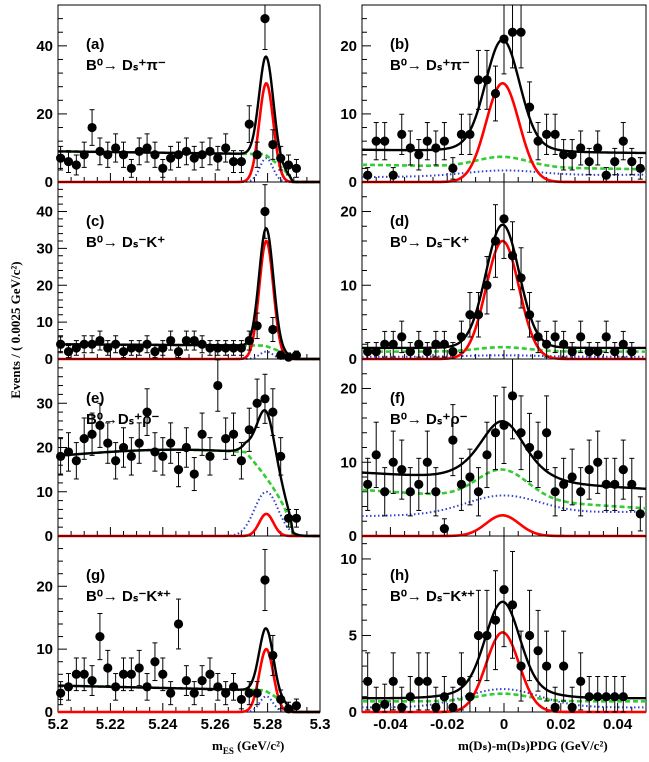 The height and width of the screenshot is (762, 649). I want to click on total-fit-curve, so click(188, 670).